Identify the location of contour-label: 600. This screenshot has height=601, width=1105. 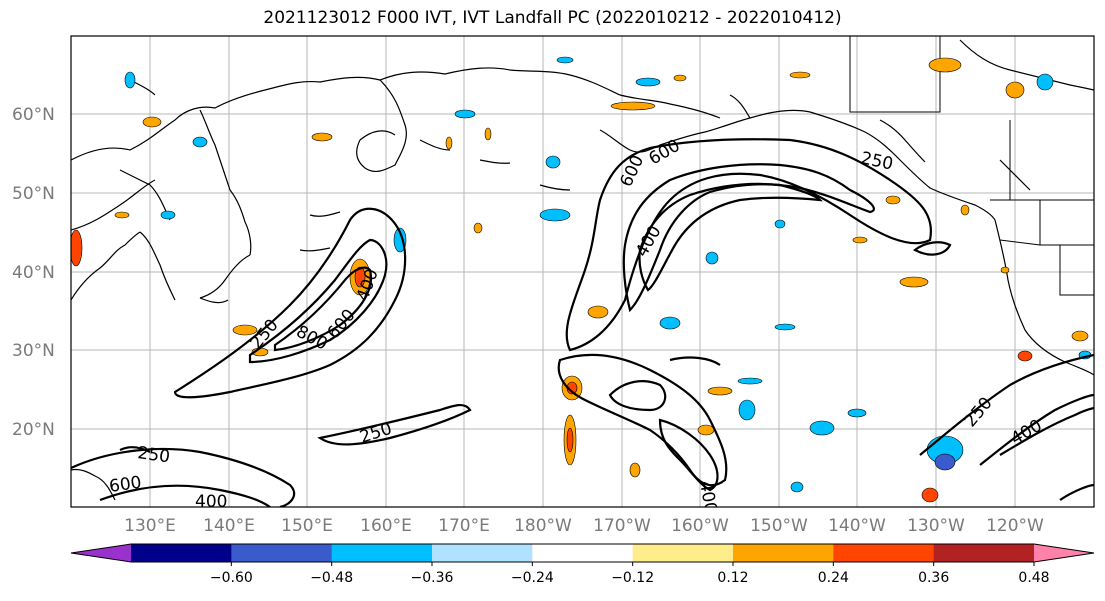
(125, 485).